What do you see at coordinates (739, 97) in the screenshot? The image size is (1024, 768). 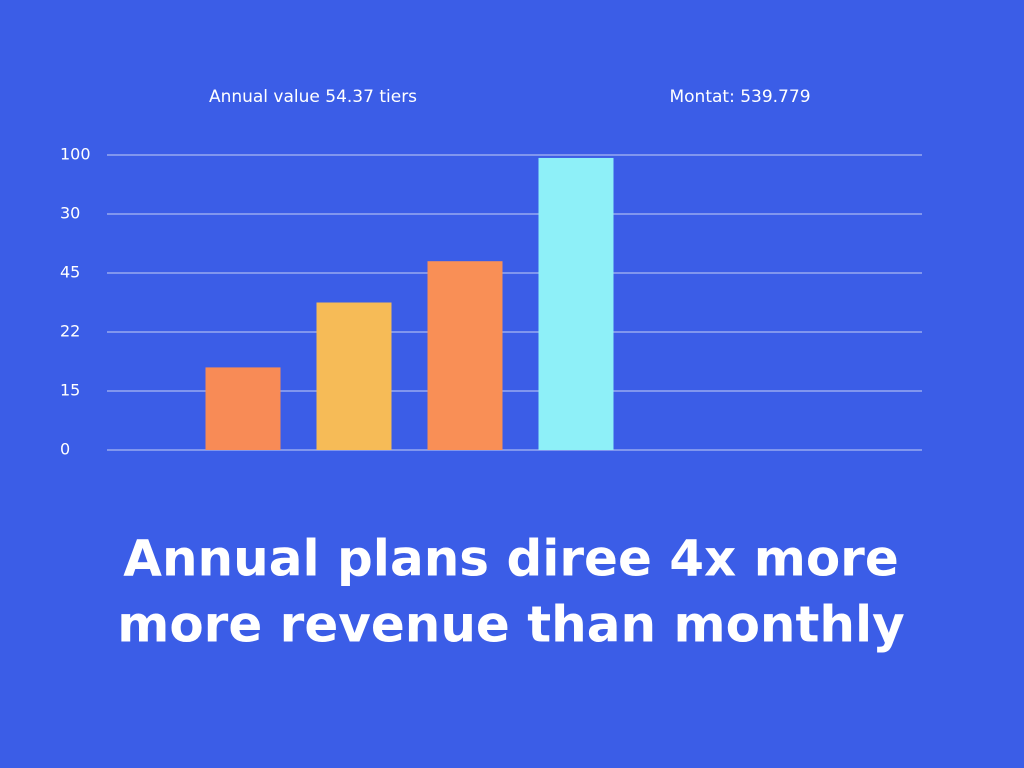 I see `header-right: Montat: 539.779` at bounding box center [739, 97].